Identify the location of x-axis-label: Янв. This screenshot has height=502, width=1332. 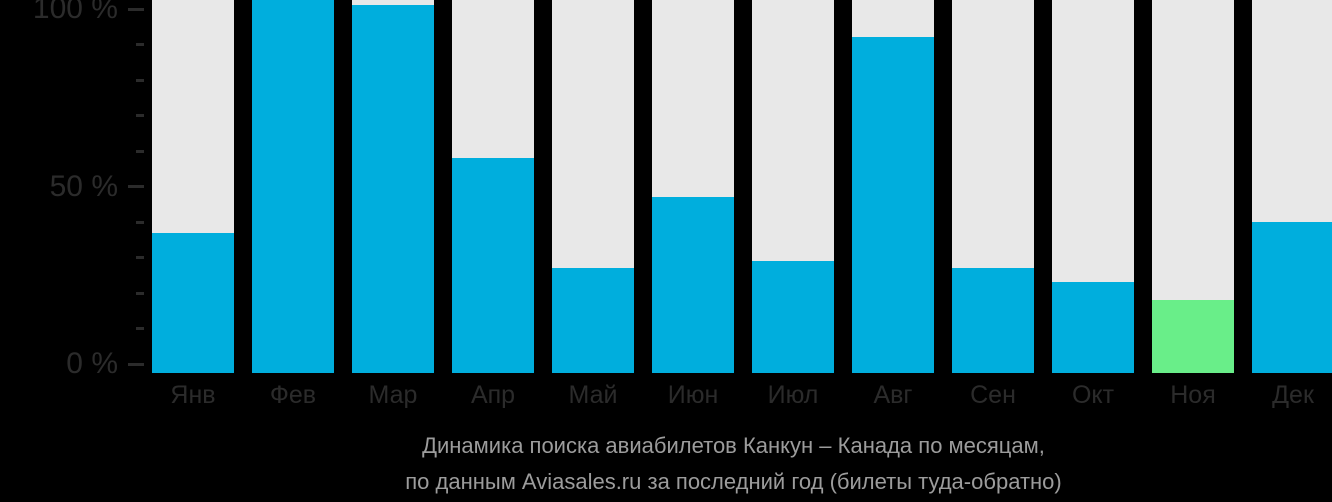
(193, 395).